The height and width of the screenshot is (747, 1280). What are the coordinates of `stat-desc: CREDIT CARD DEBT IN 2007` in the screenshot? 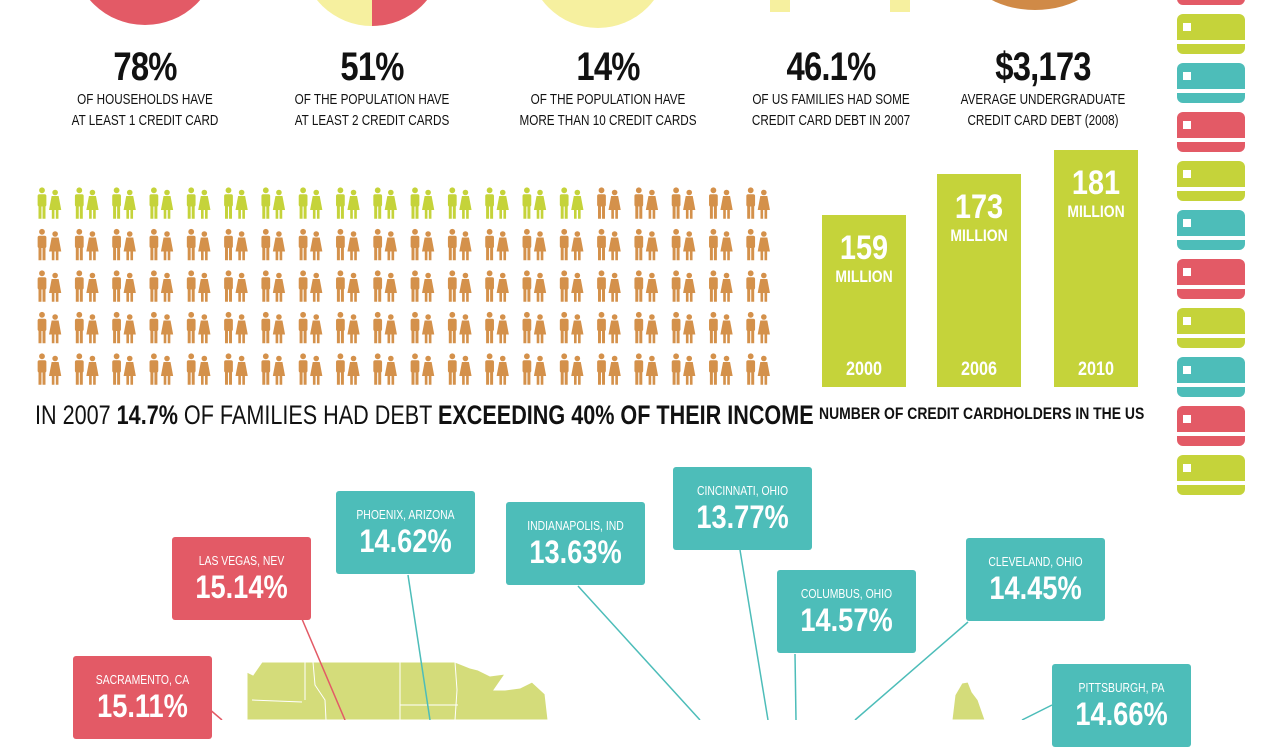 It's located at (831, 120).